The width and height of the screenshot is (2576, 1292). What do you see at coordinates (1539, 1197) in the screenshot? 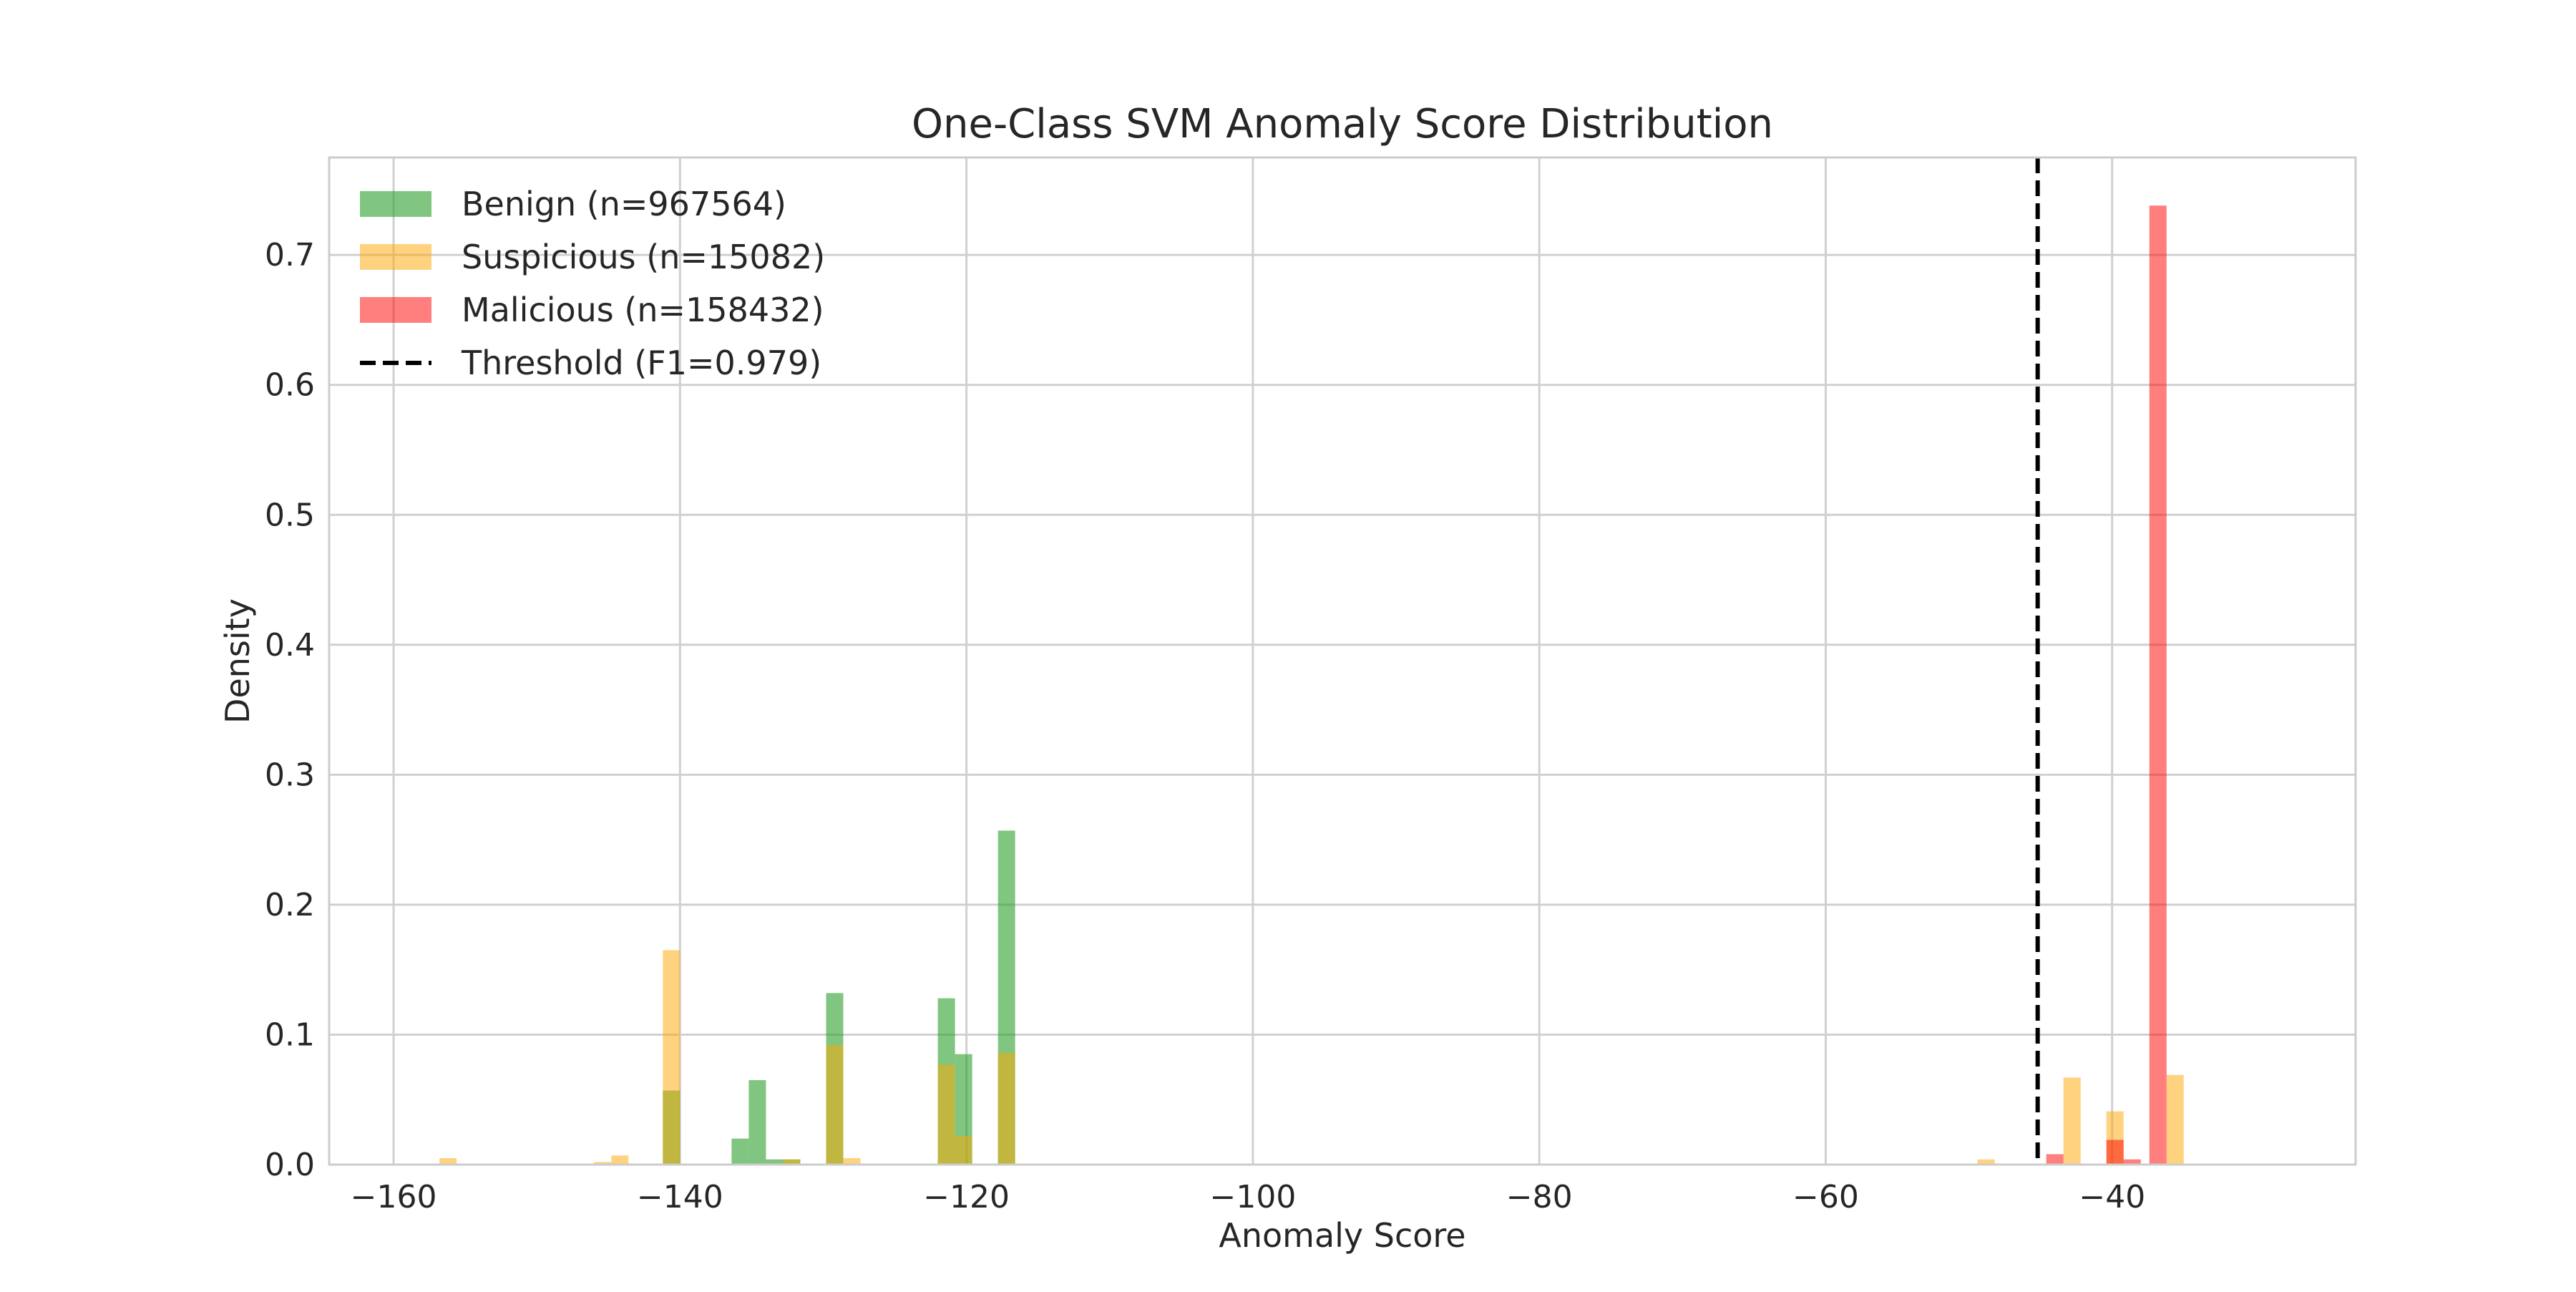
I see `x-tick-label: −80` at bounding box center [1539, 1197].